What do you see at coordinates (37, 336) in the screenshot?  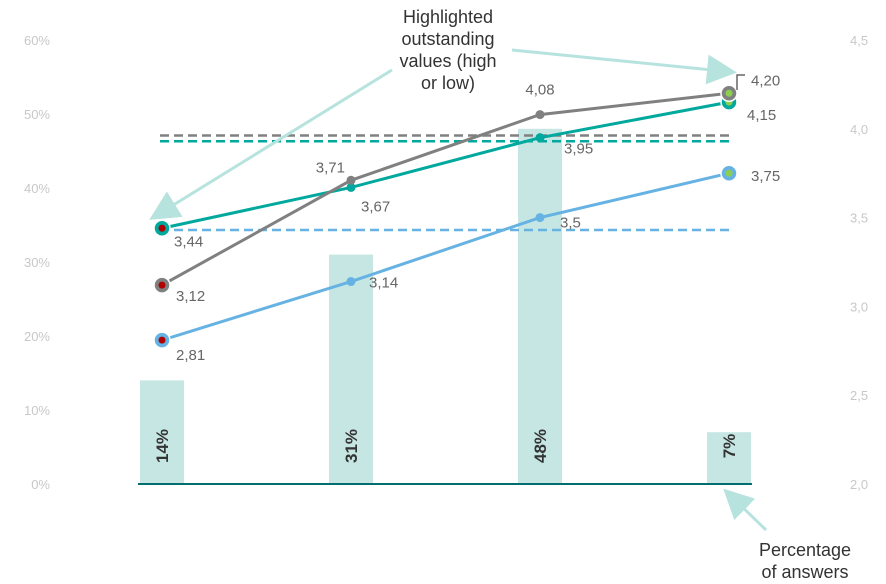 I see `left-tick-label: 20%` at bounding box center [37, 336].